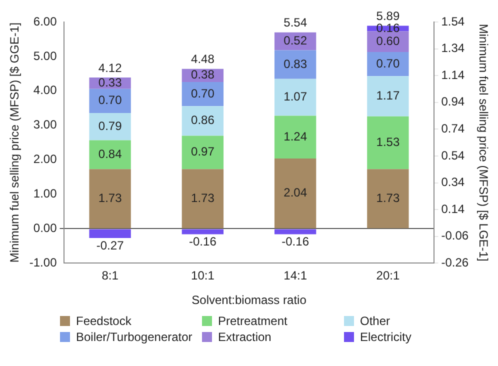  I want to click on legend-label: Feedstock, so click(104, 321).